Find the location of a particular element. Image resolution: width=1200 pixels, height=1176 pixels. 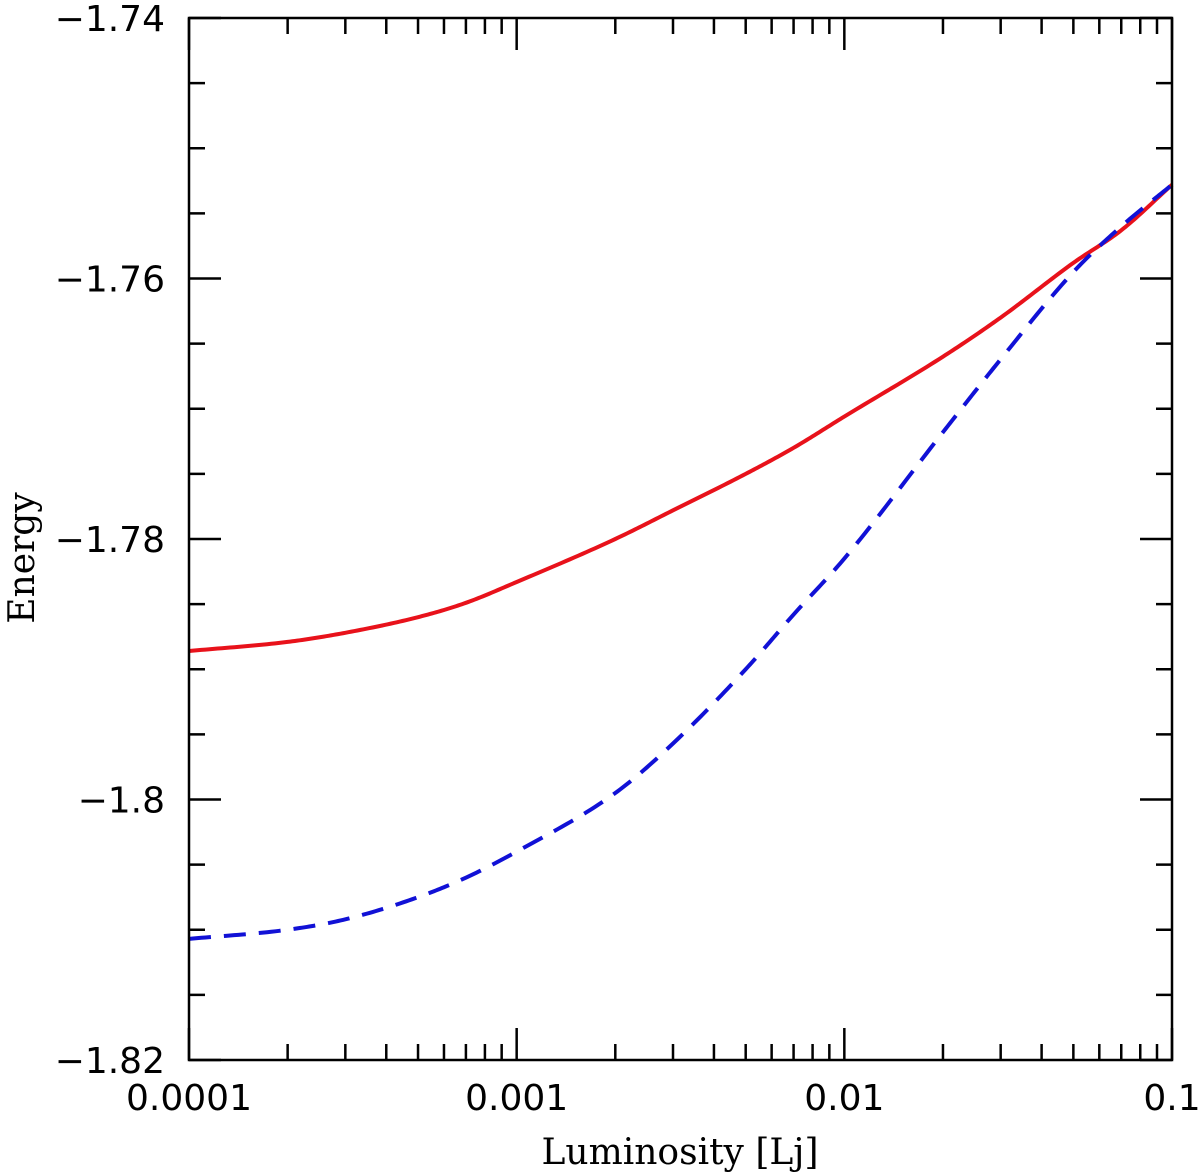

y-tick-label: −1.76 is located at coordinates (110, 280).